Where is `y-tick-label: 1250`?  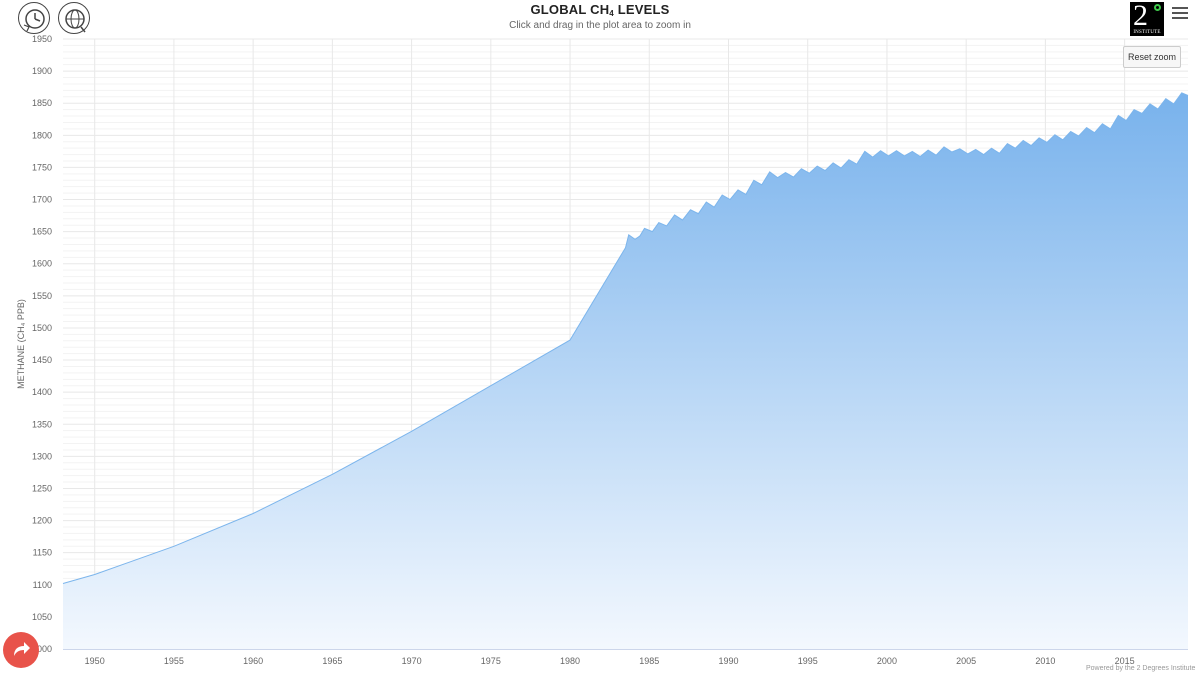
y-tick-label: 1250 is located at coordinates (42, 488).